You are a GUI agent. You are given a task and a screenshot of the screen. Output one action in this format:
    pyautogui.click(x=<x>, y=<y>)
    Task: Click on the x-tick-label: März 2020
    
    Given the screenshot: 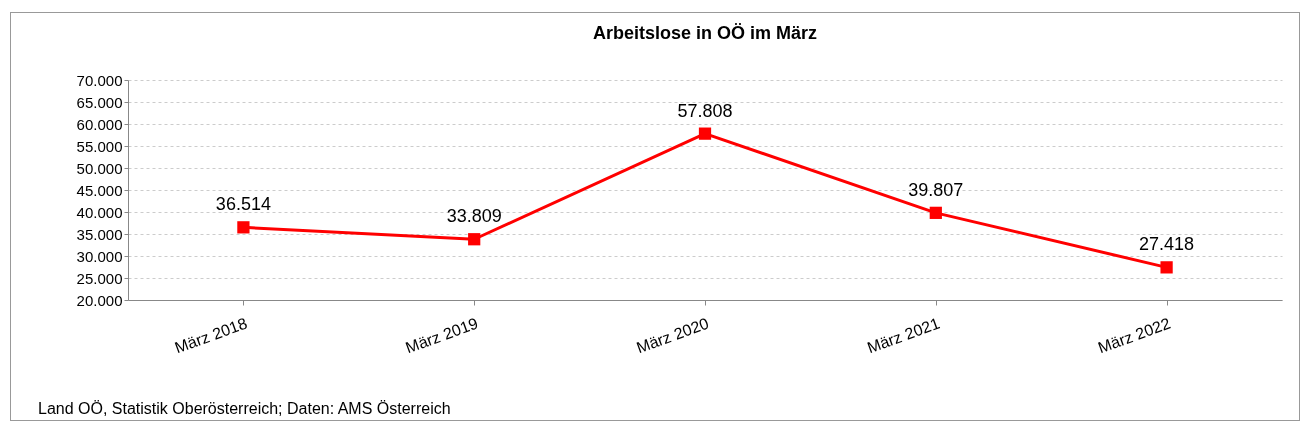 What is the action you would take?
    pyautogui.click(x=673, y=335)
    